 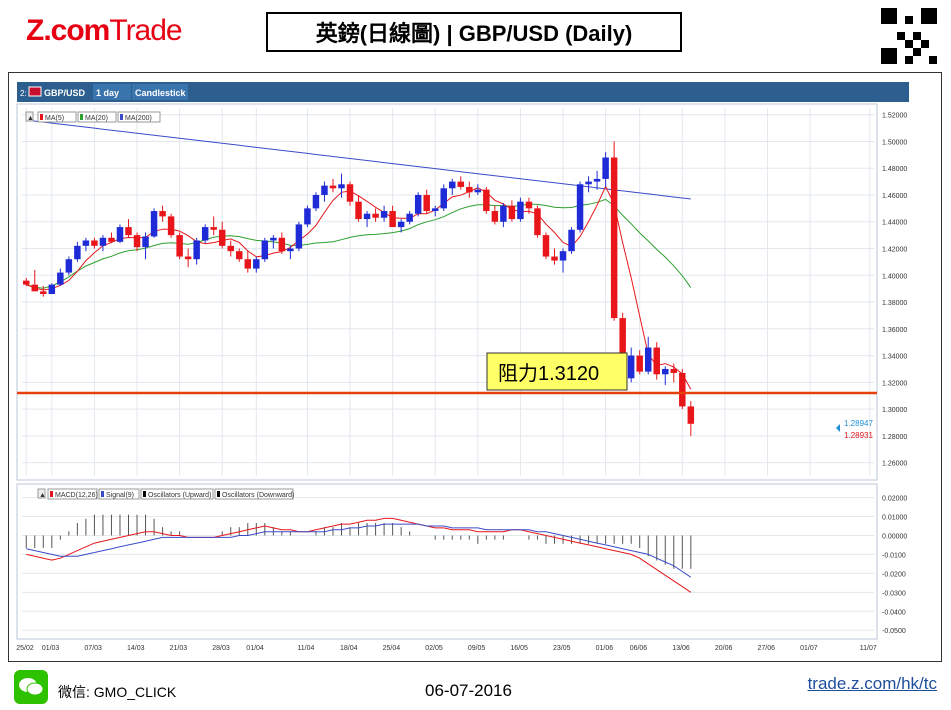 I want to click on resistance-label: 阻力1.3120, so click(x=548, y=373).